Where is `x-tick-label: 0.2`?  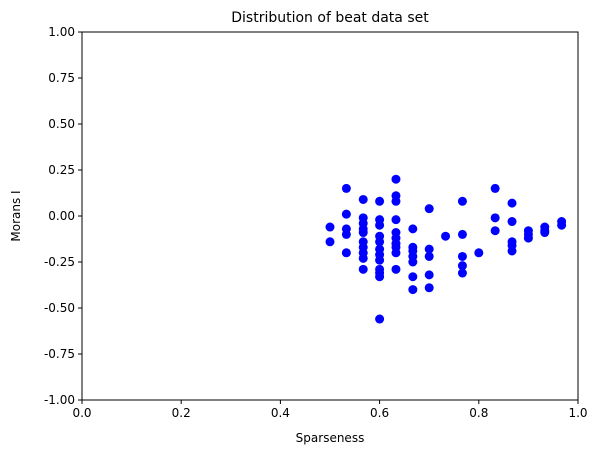 x-tick-label: 0.2 is located at coordinates (181, 413).